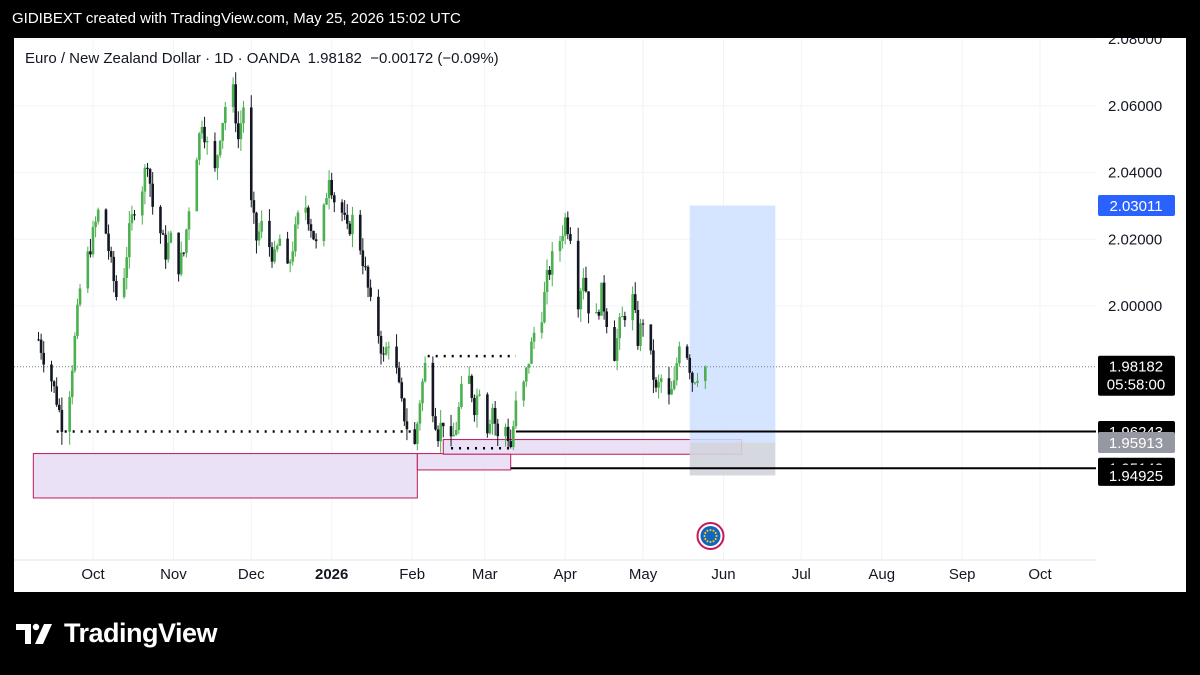 The image size is (1200, 675). I want to click on price-tag, so click(1136, 475).